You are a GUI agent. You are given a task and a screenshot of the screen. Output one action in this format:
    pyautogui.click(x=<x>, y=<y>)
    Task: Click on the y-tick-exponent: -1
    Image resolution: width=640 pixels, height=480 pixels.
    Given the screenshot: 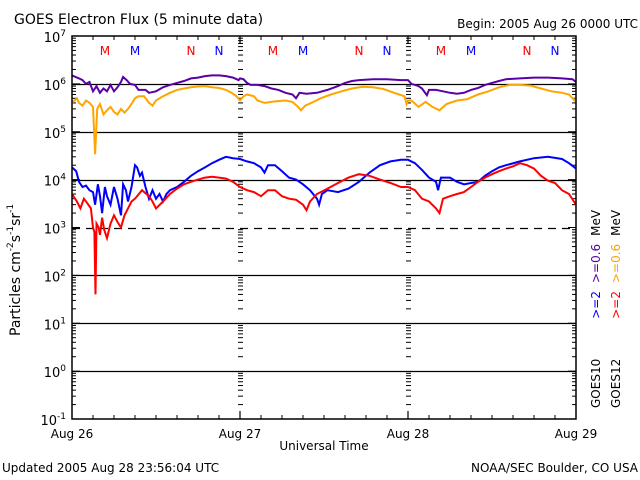 What is the action you would take?
    pyautogui.click(x=61, y=417)
    